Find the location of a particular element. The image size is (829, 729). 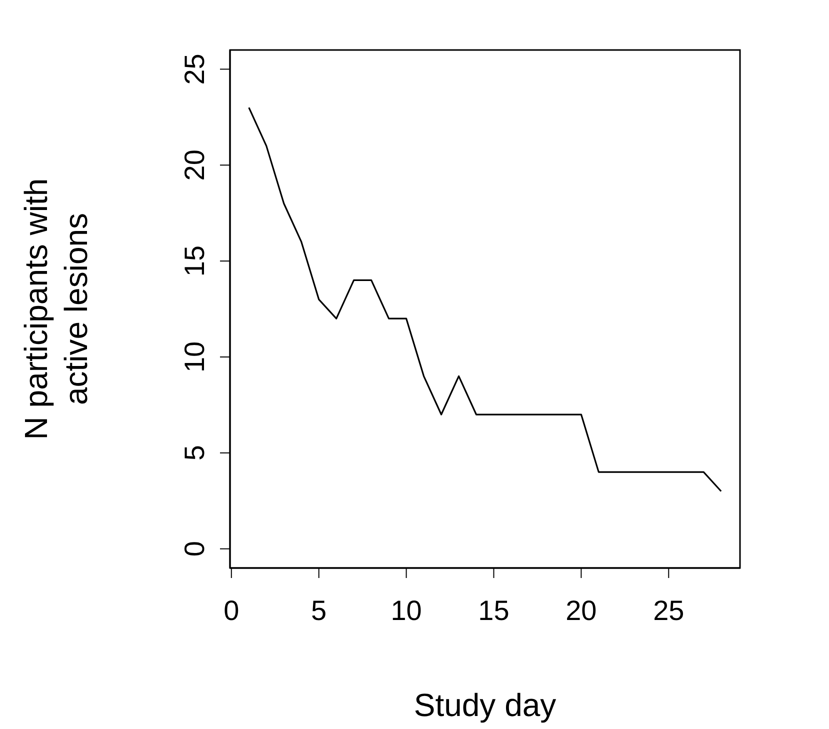

x-tick-label: 20 is located at coordinates (581, 610).